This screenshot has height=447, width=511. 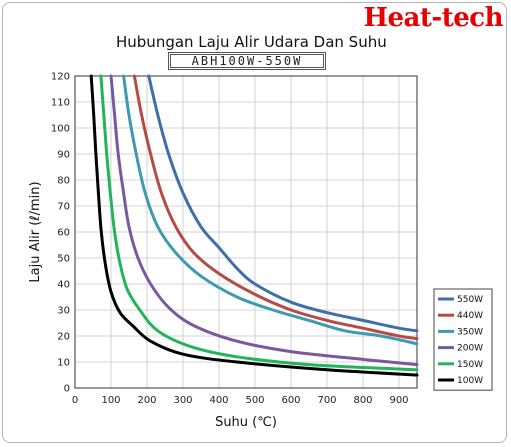 I want to click on y-tick-label: 110, so click(x=60, y=103).